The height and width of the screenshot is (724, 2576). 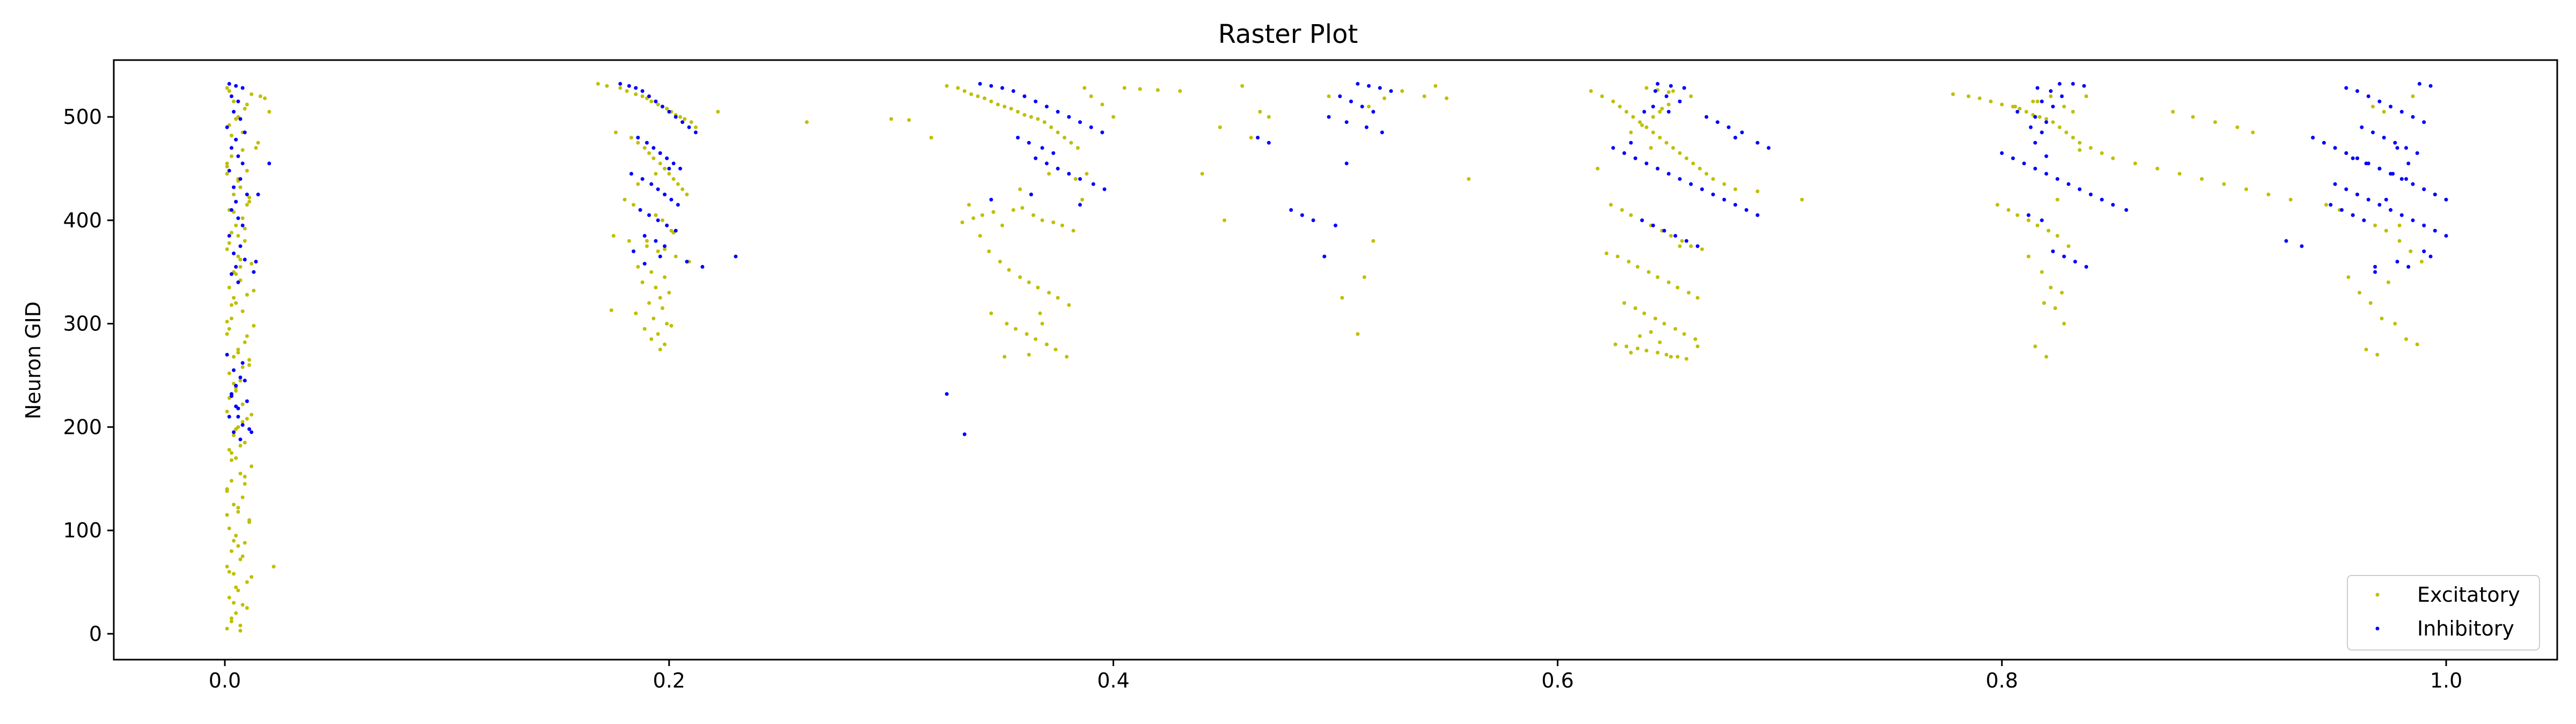 What do you see at coordinates (82, 324) in the screenshot?
I see `y-tick-label: 300` at bounding box center [82, 324].